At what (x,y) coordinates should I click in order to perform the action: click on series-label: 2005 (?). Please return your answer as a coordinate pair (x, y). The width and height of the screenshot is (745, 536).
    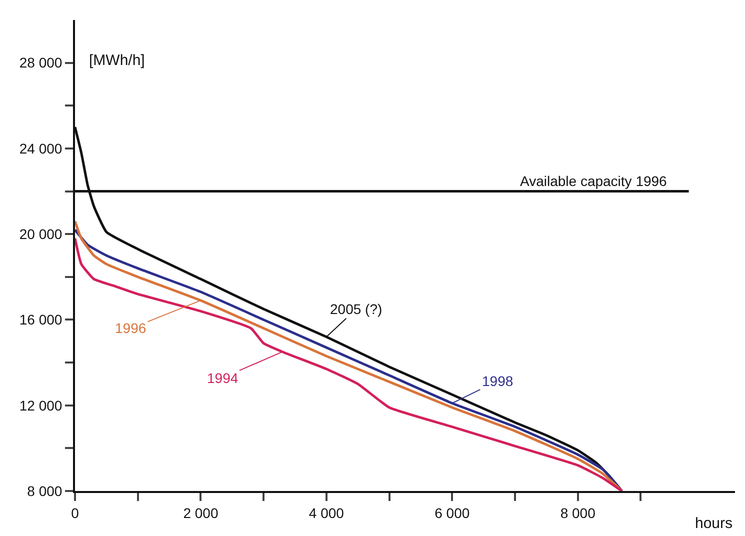
    Looking at the image, I should click on (356, 309).